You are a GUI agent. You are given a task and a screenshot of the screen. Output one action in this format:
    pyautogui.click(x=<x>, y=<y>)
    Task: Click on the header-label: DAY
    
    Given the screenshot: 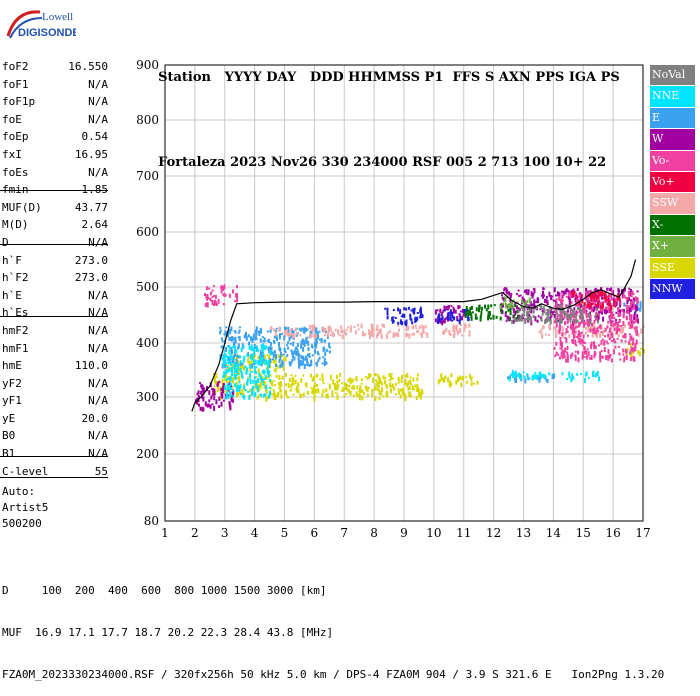 What is the action you would take?
    pyautogui.click(x=281, y=77)
    